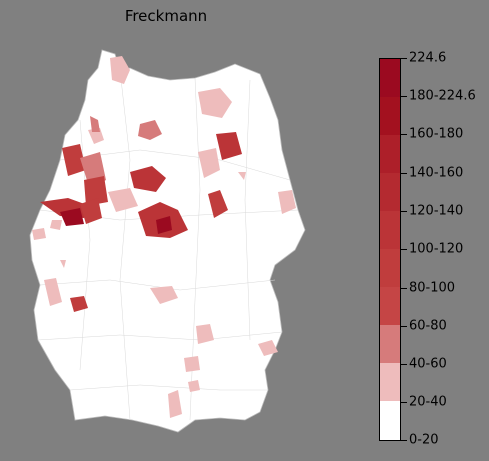  I want to click on district-emsland, so click(74, 160).